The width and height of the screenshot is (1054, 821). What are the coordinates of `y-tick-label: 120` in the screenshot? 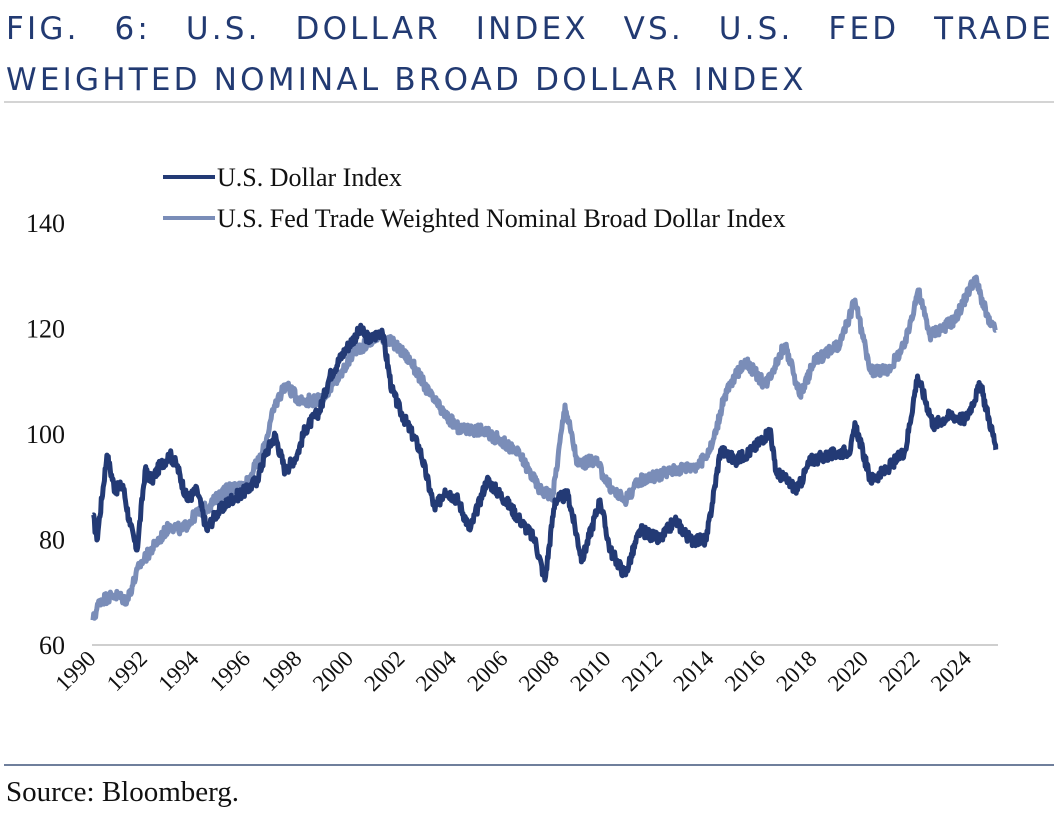 It's located at (45, 329).